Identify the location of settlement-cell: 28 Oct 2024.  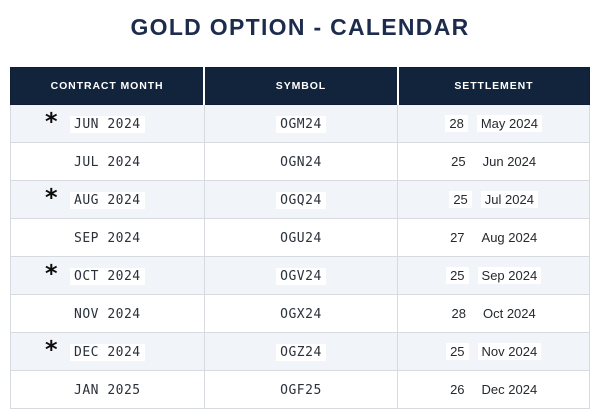
(493, 313).